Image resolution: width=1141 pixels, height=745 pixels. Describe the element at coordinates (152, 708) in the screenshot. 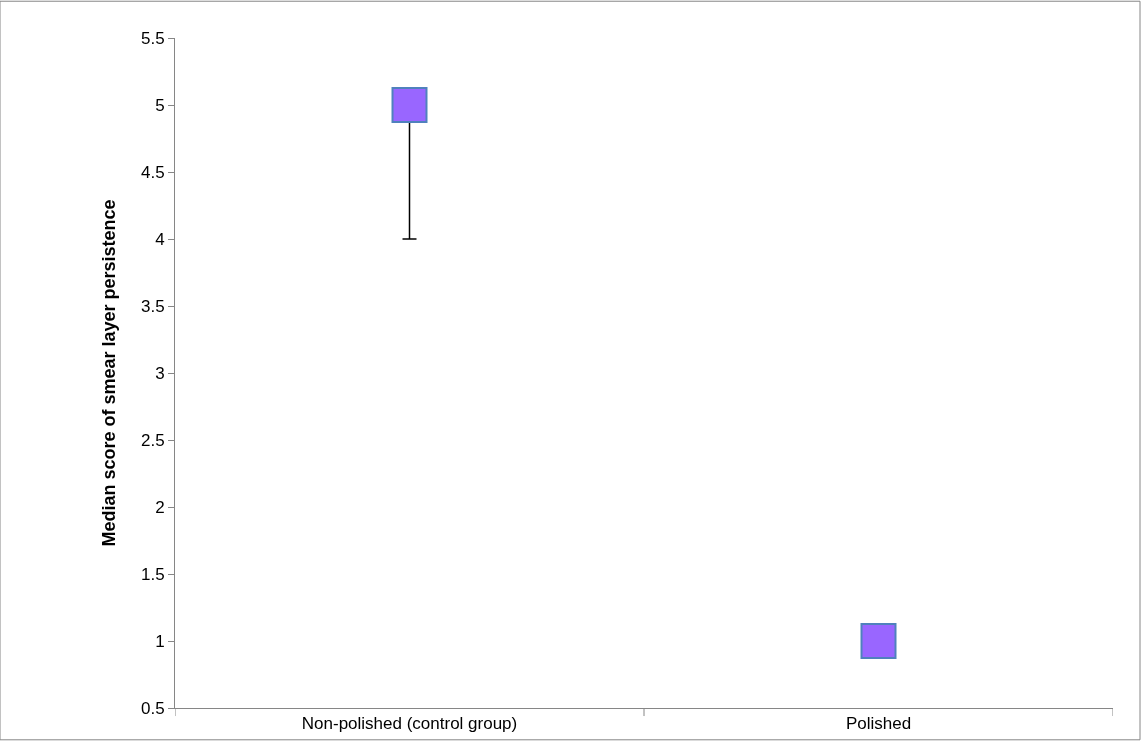

I see `y-tick-label: 0.5` at that location.